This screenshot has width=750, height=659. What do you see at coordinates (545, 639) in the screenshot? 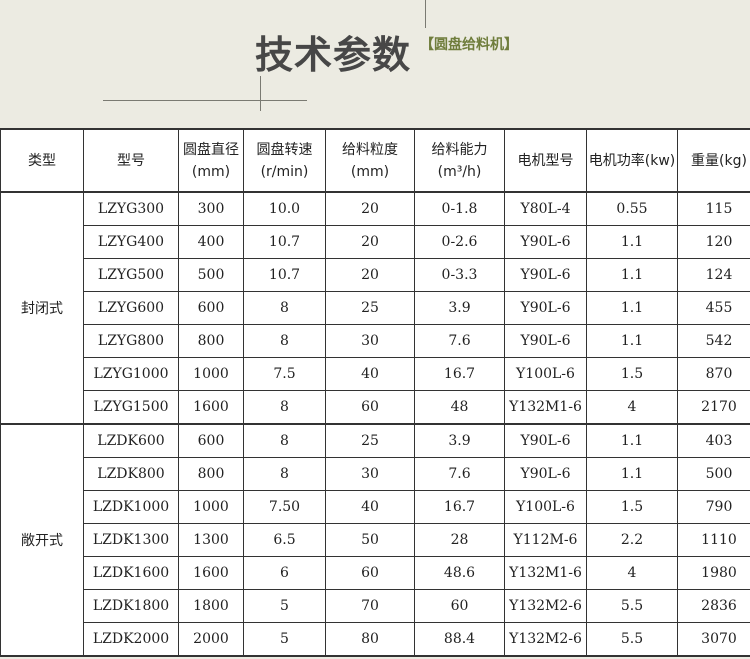
I see `cell-motor-model: Y132M2-6` at bounding box center [545, 639].